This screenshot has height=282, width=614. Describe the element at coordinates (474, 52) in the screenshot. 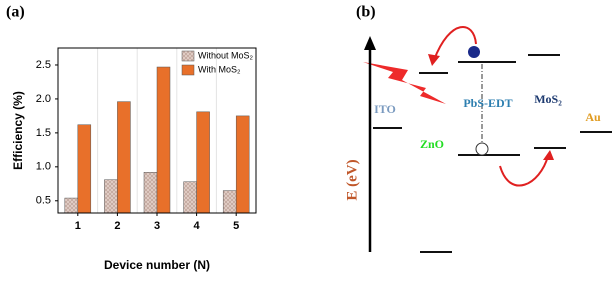

I see `electron` at that location.